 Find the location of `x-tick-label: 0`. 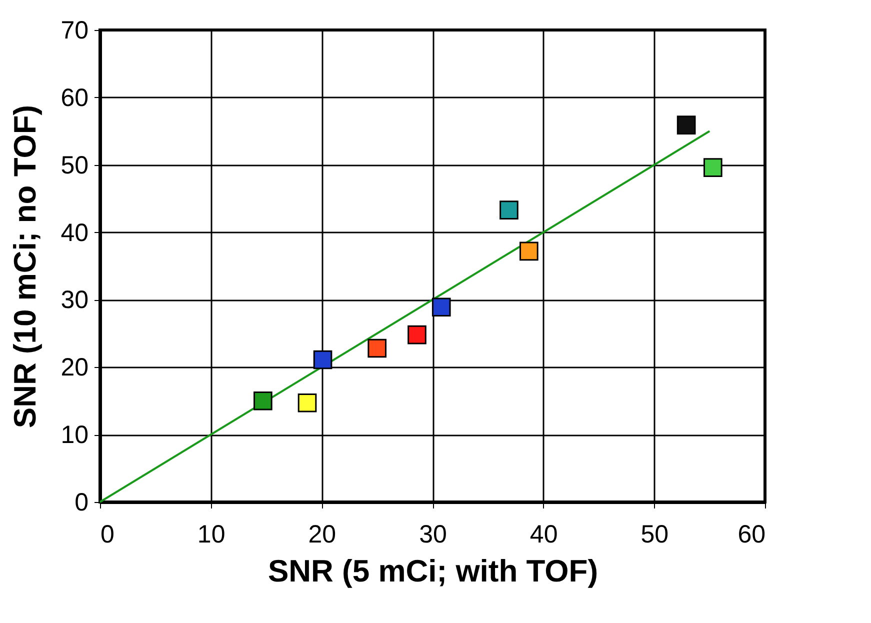

x-tick-label: 0 is located at coordinates (107, 534).